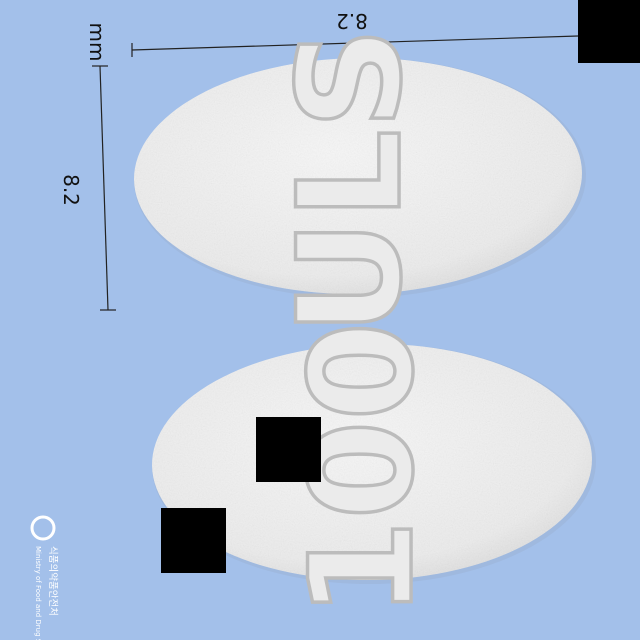 The height and width of the screenshot is (640, 640). What do you see at coordinates (38, 593) in the screenshot?
I see `agency-name-english: Ministry of Food and Drug Safety` at bounding box center [38, 593].